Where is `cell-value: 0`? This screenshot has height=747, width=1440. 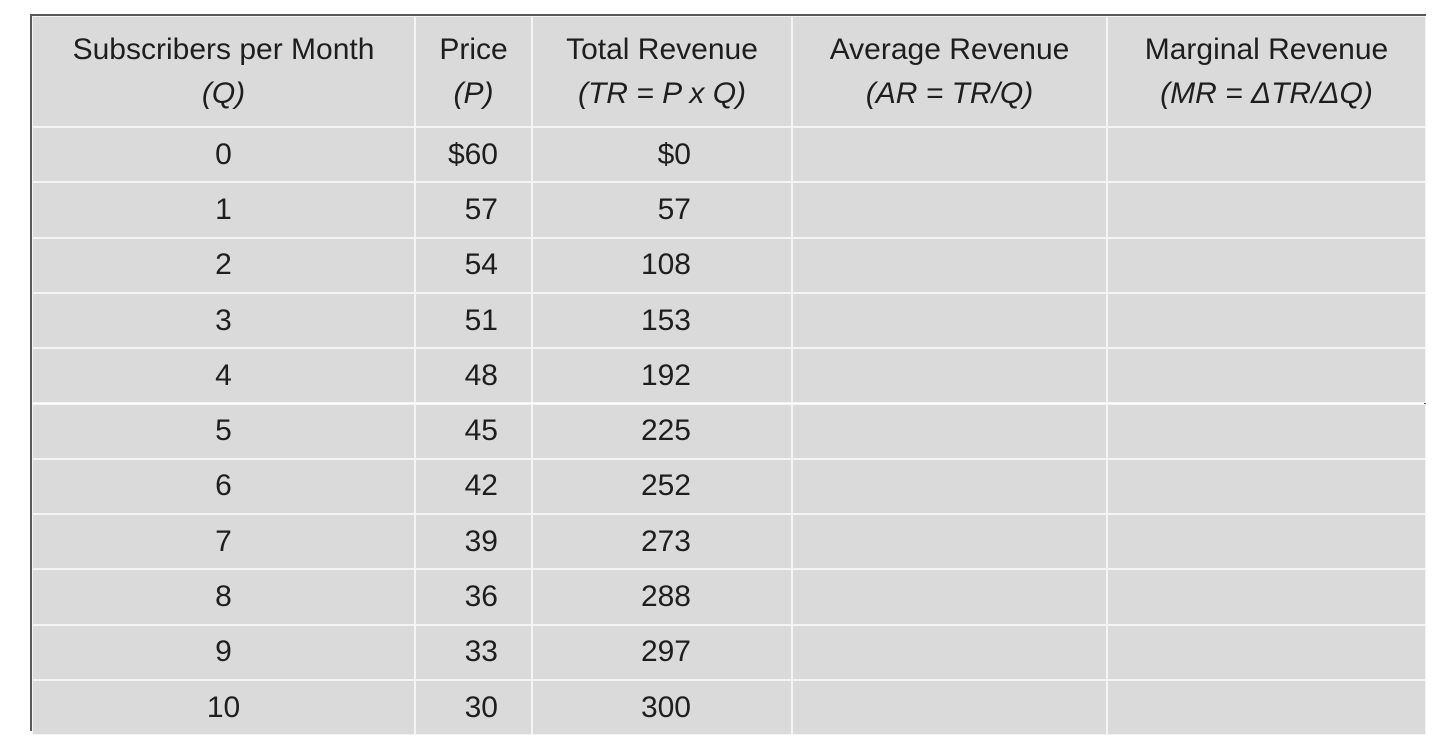
cell-value: 0 is located at coordinates (223, 154).